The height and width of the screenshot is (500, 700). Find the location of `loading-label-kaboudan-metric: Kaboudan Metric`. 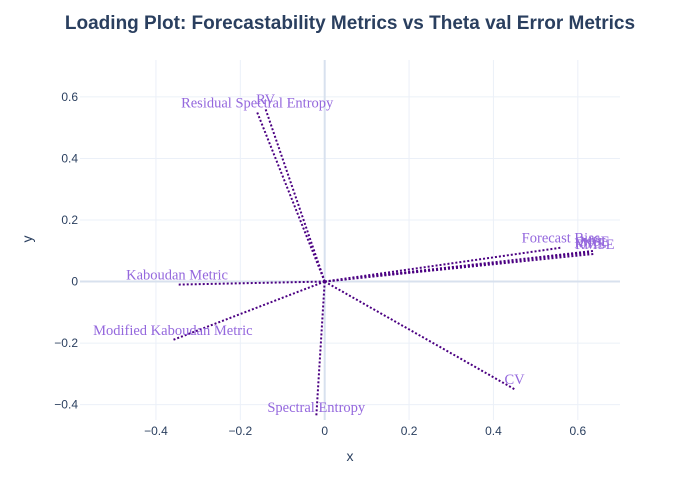

loading-label-kaboudan-metric: Kaboudan Metric is located at coordinates (177, 276).